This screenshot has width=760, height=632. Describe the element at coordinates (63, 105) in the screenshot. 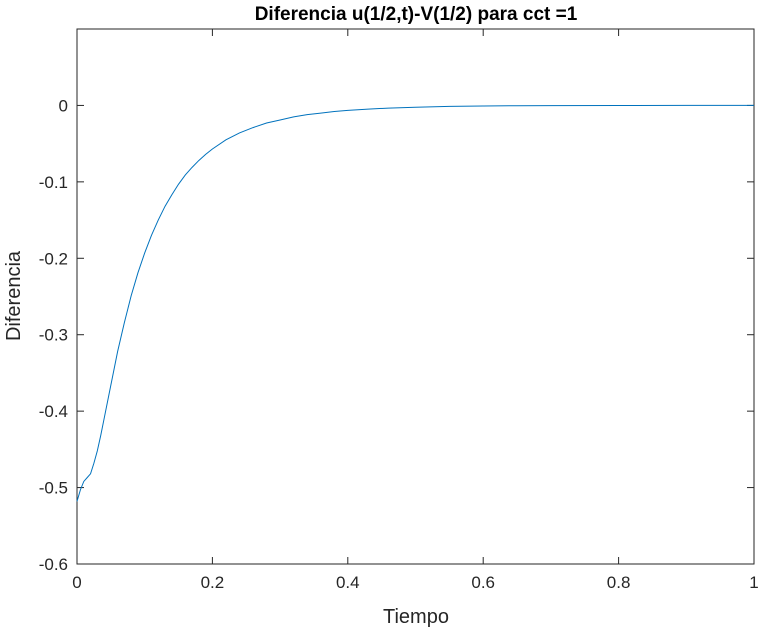

I see `y-tick-label: 0` at that location.